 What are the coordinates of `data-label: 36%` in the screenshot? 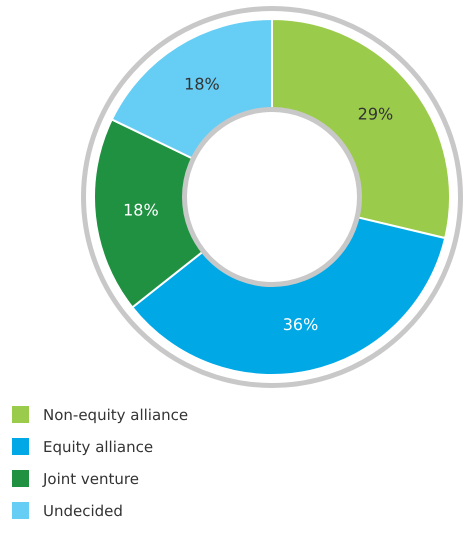 It's located at (300, 324).